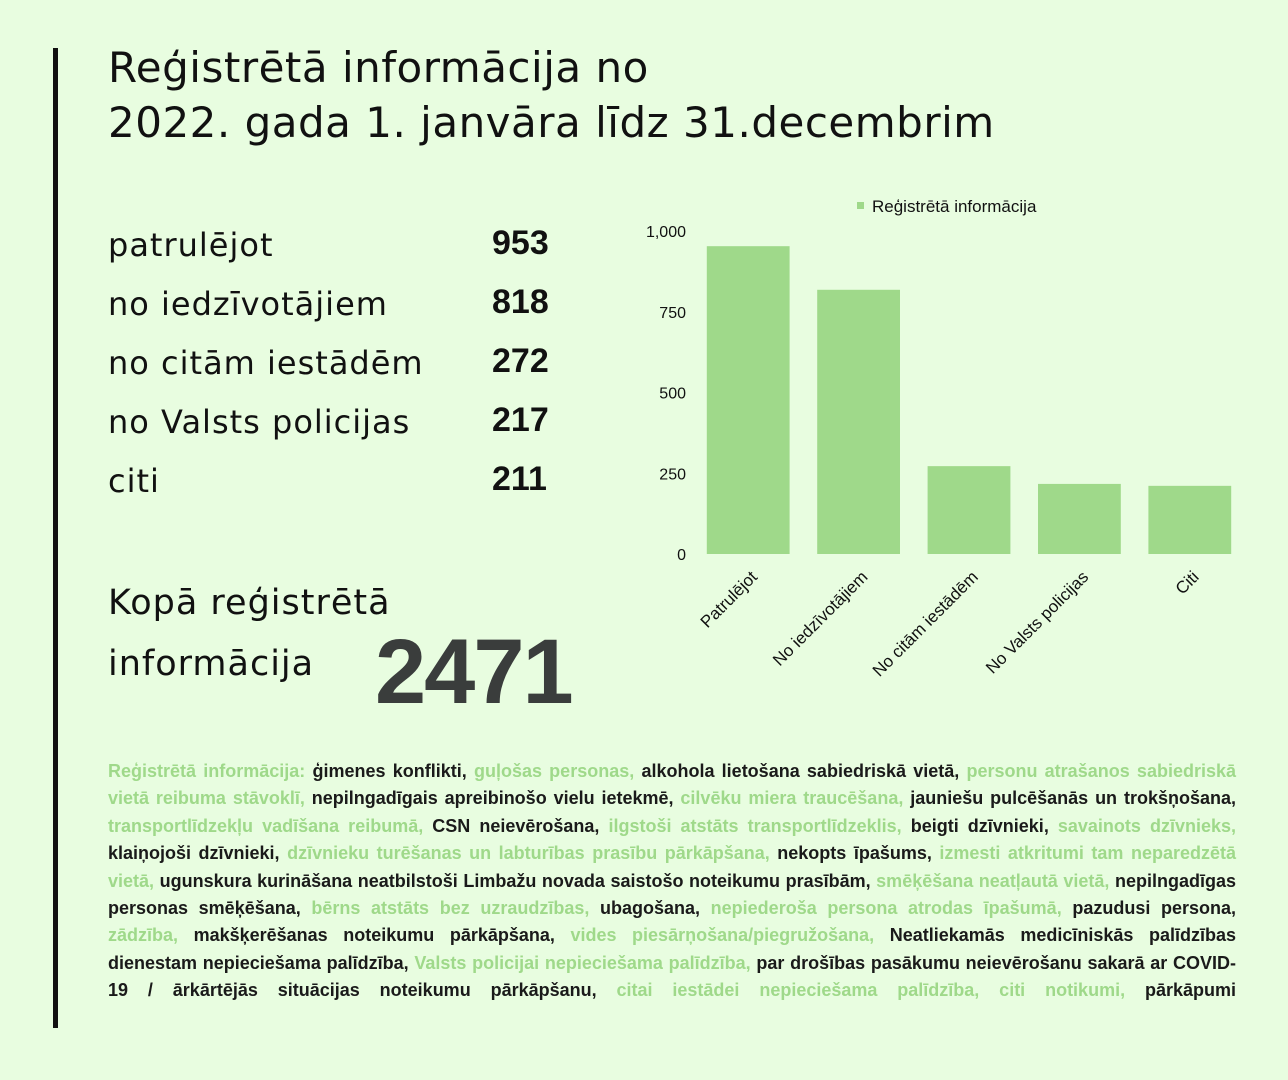 This screenshot has width=1288, height=1080. I want to click on y-tick-label: 0, so click(681, 555).